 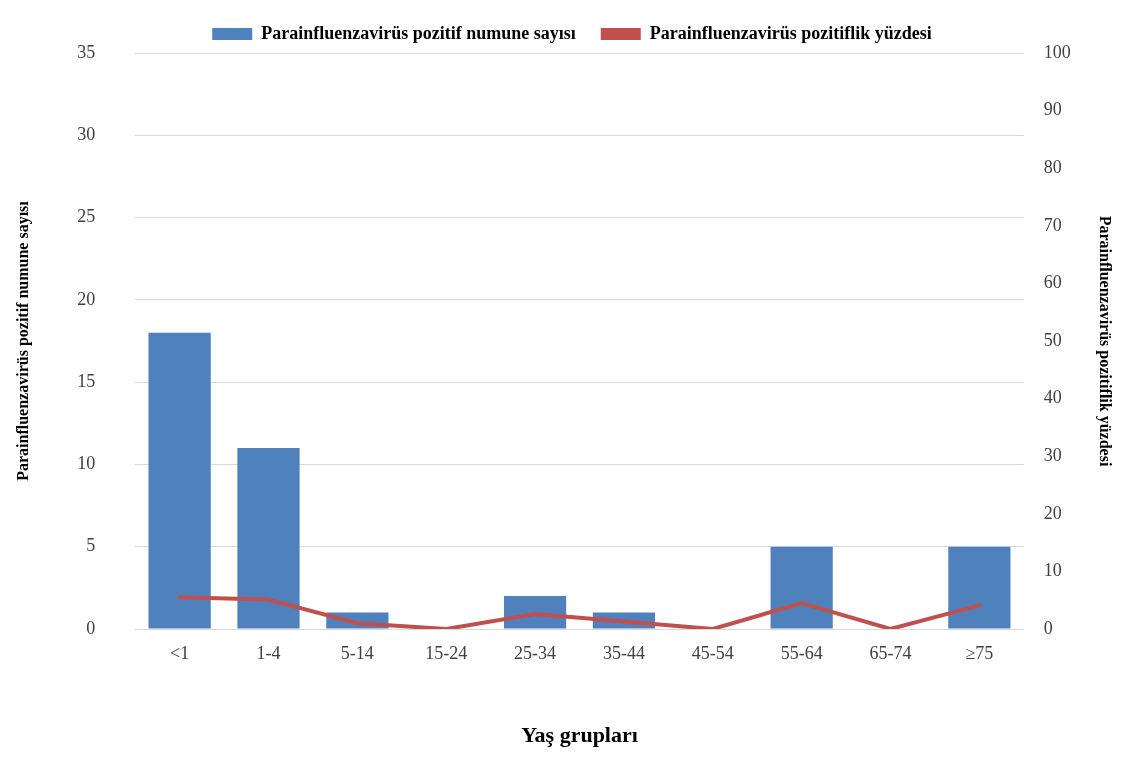 I want to click on y2-tick-label: 60, so click(x=1052, y=282).